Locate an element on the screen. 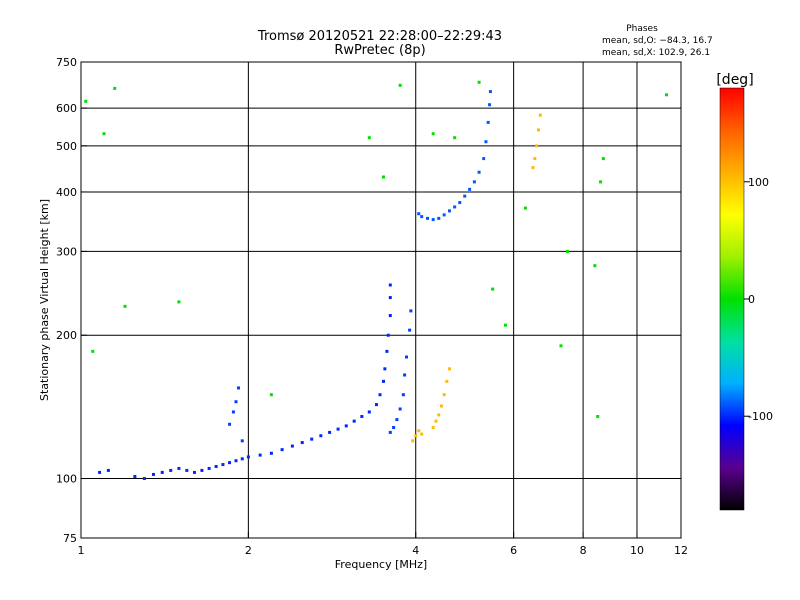  phases-title: Phases is located at coordinates (642, 29).